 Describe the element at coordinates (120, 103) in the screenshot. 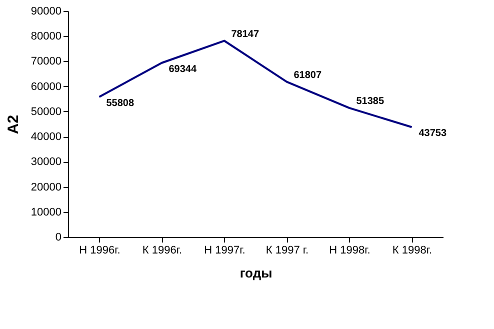

I see `data-label: 55808` at that location.